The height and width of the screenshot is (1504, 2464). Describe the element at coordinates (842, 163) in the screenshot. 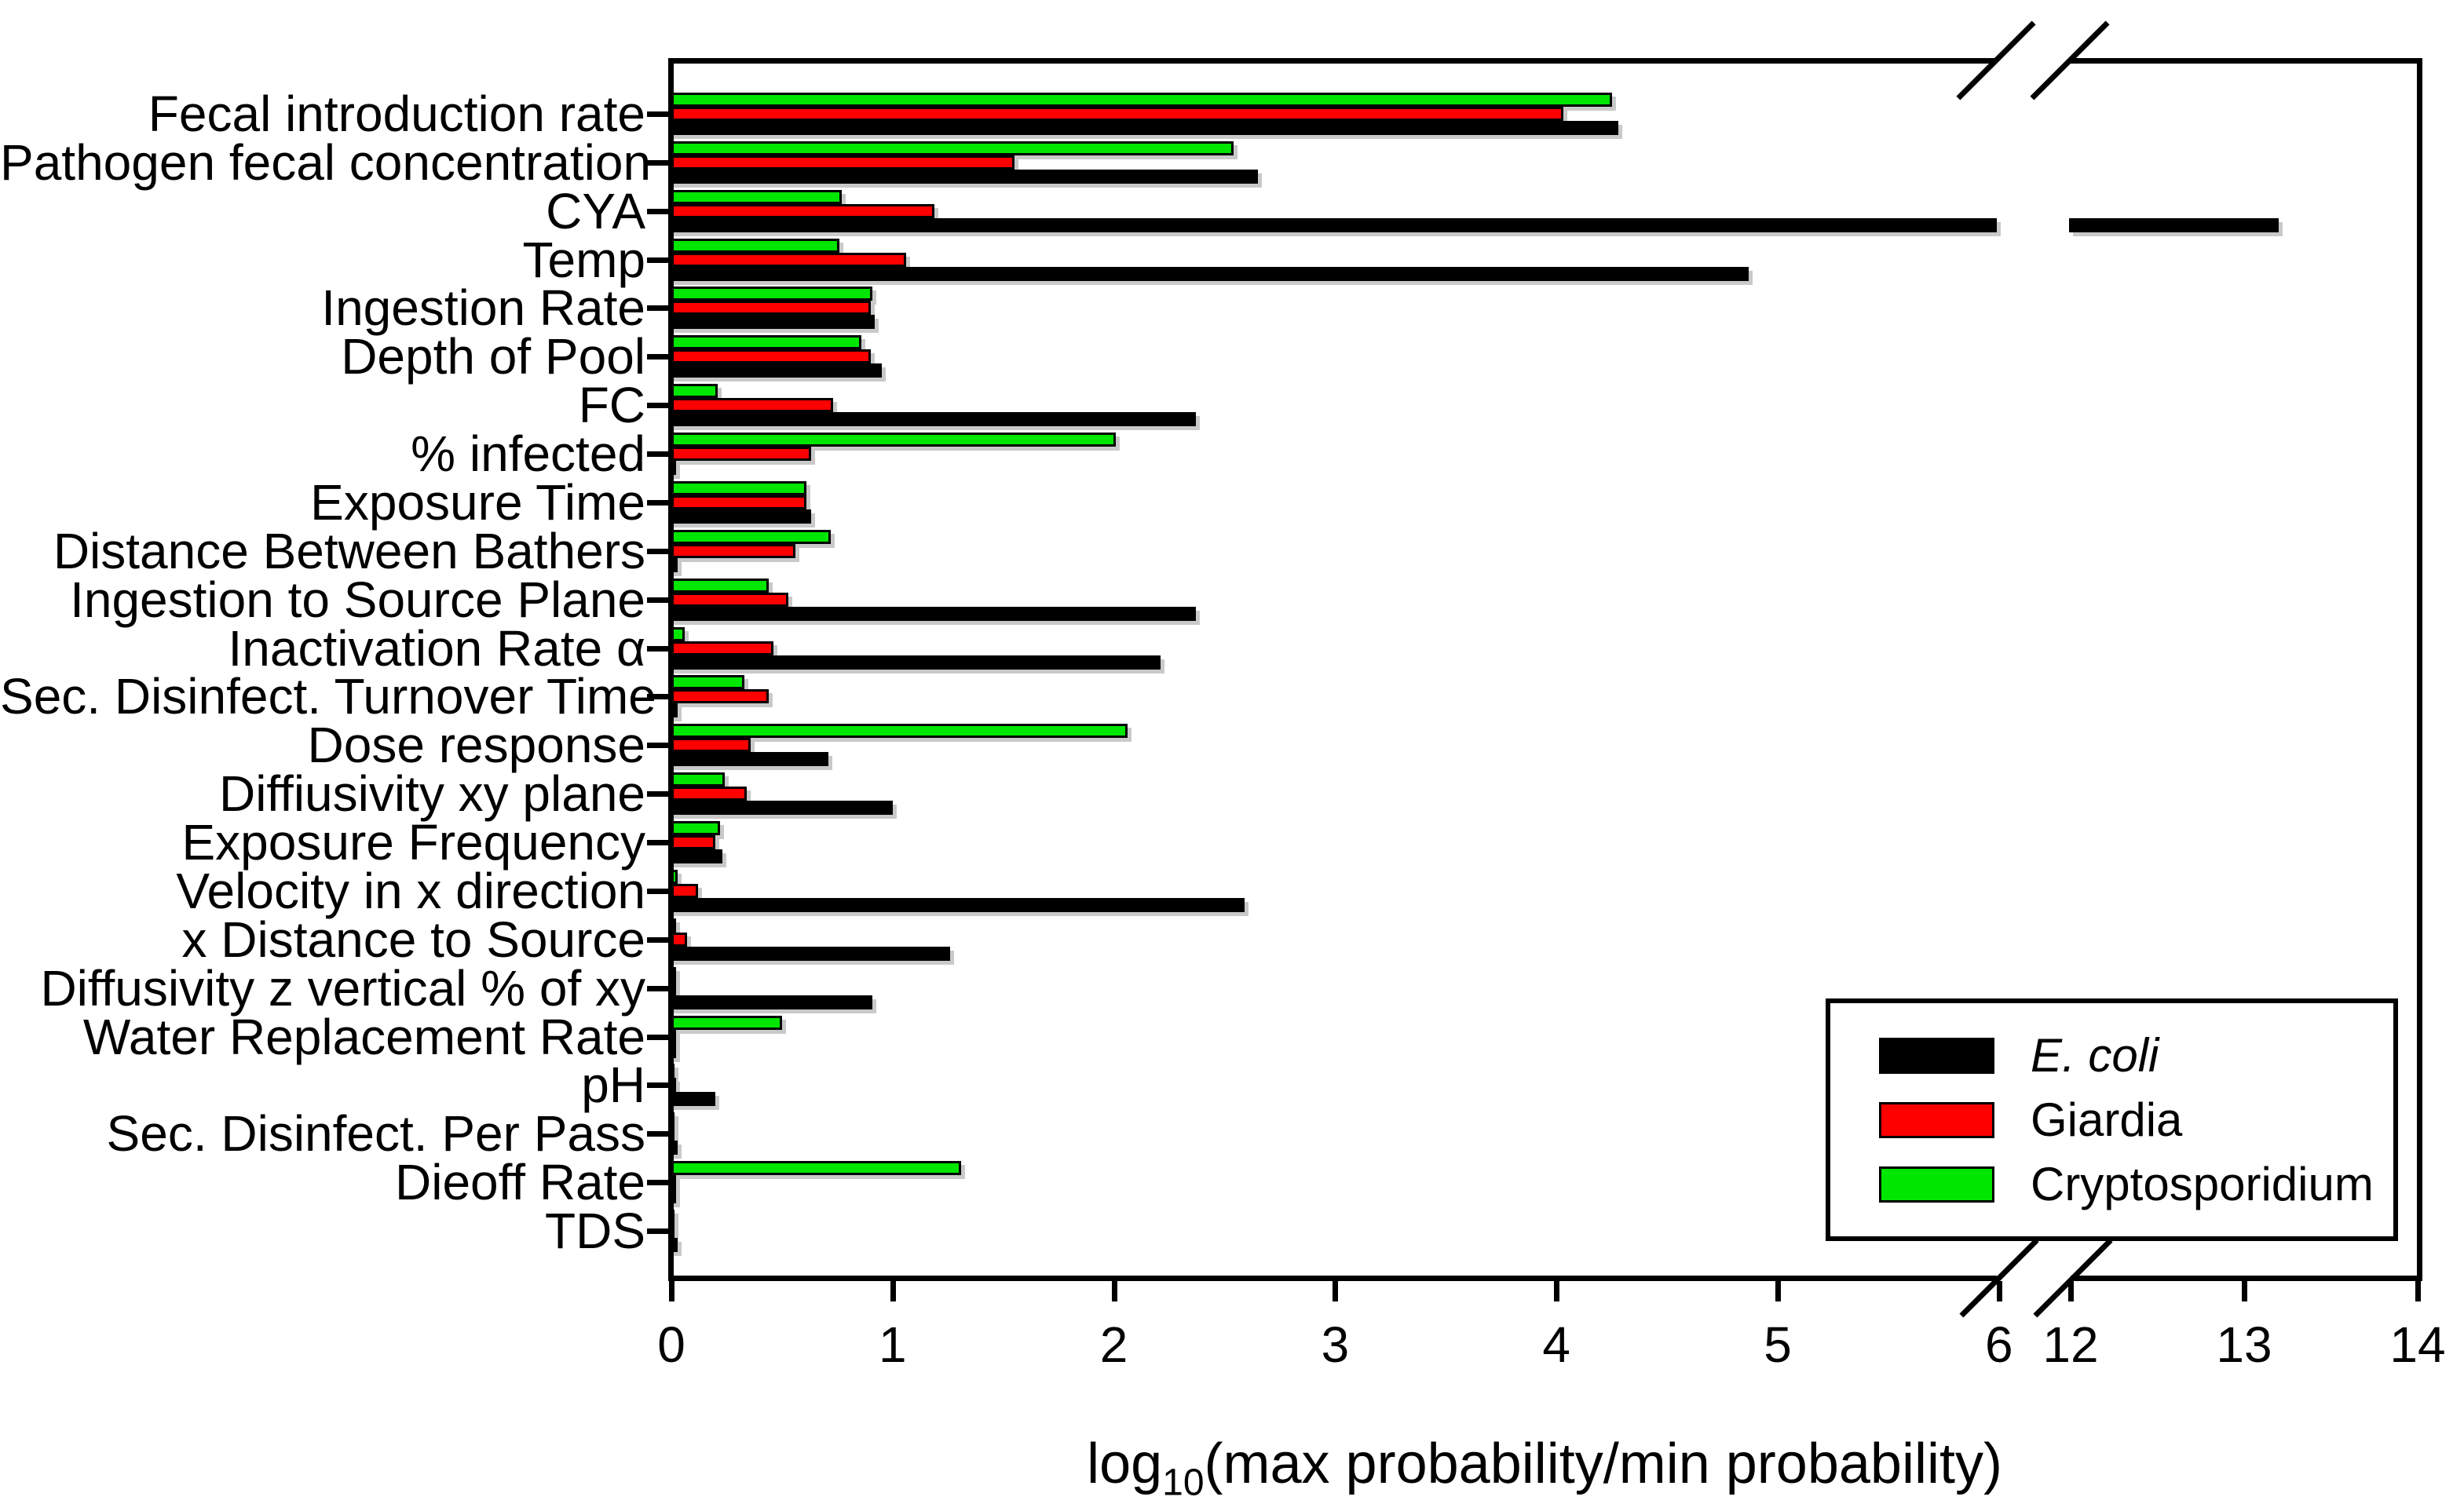

I see `bar-giardia-pathogen-fecal-concentration` at that location.